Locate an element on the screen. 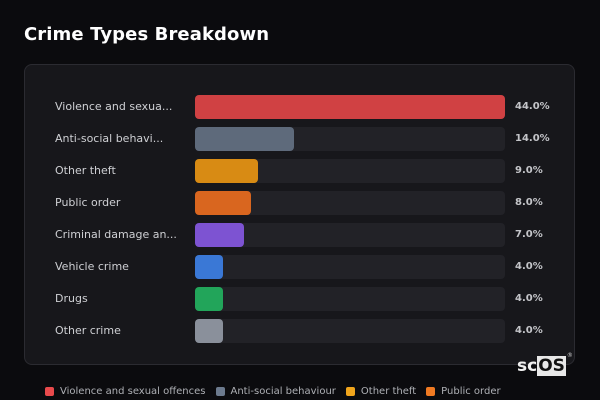 The image size is (600, 400). bar-row: Other crime 4.0% is located at coordinates (299, 331).